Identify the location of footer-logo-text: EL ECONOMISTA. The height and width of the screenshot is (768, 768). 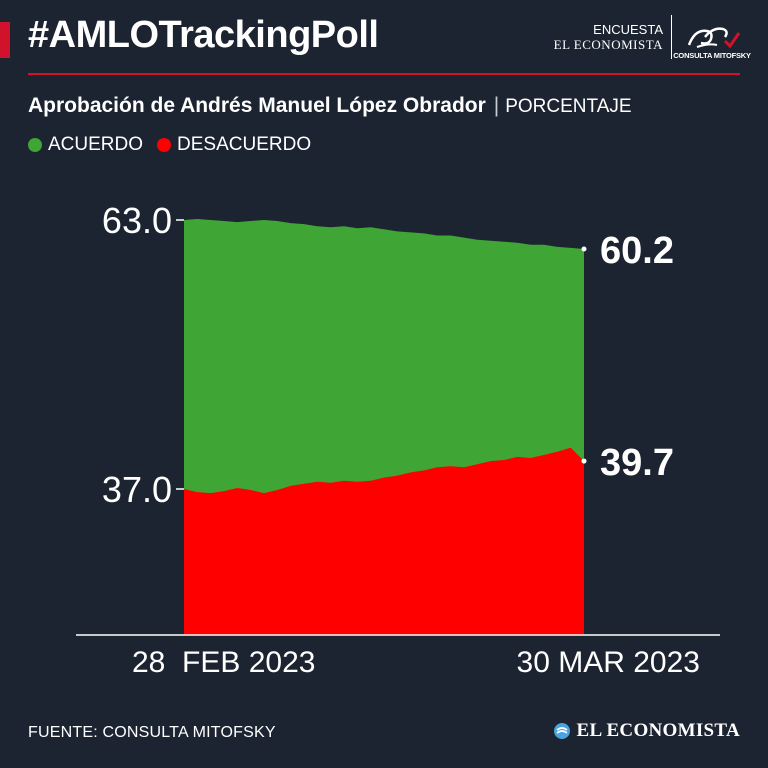
(658, 730).